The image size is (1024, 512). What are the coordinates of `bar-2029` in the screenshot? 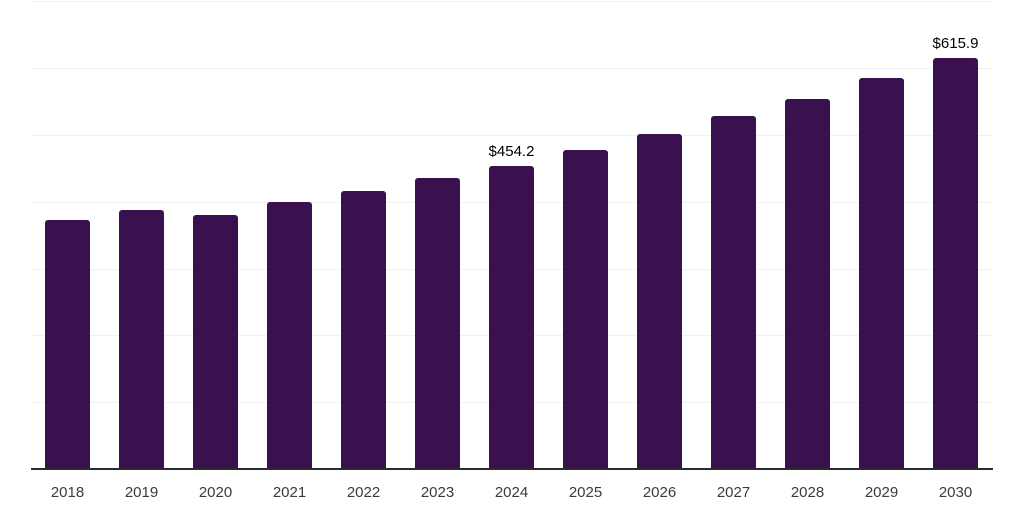 It's located at (881, 273).